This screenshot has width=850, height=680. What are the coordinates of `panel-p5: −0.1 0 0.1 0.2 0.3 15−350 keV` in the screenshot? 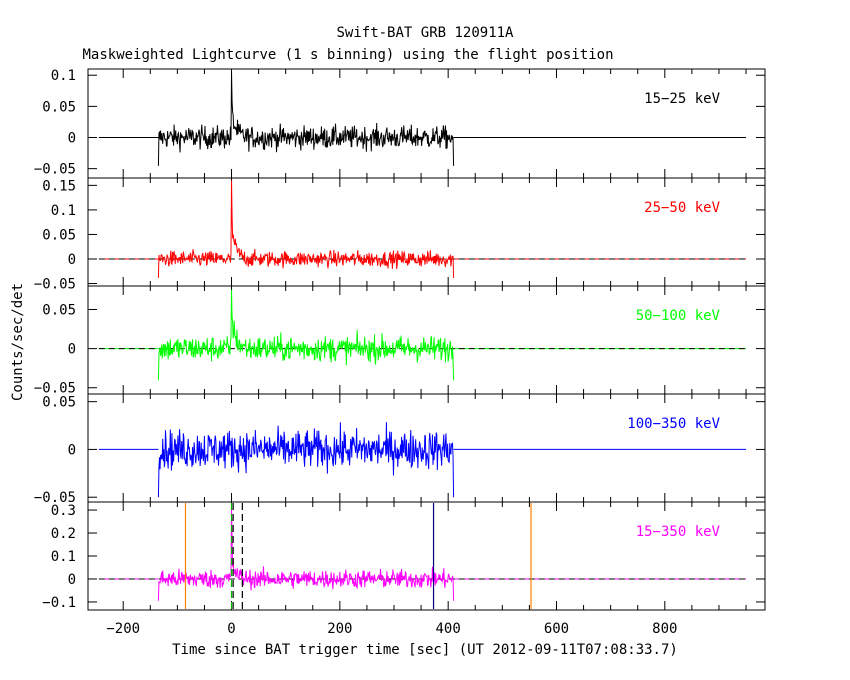 It's located at (404, 556).